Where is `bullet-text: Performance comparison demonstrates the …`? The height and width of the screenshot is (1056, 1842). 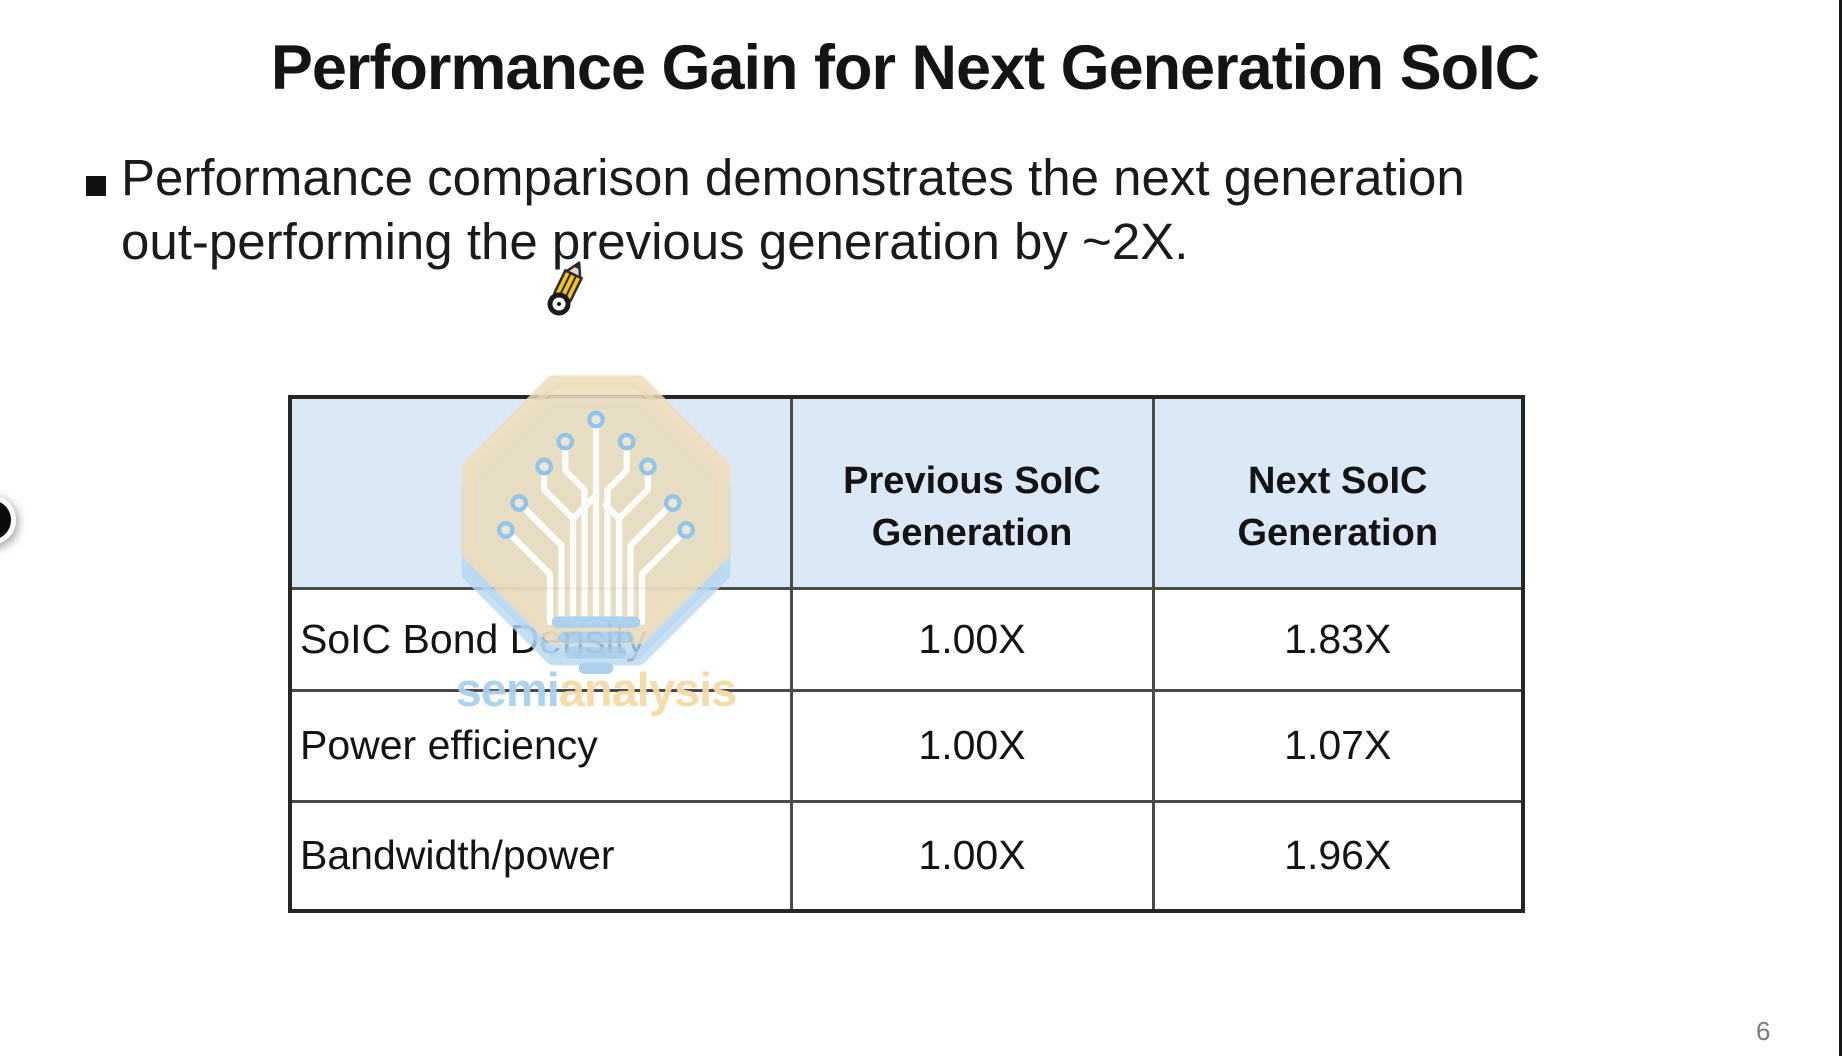
bullet-text: Performance comparison demonstrates the … is located at coordinates (793, 210).